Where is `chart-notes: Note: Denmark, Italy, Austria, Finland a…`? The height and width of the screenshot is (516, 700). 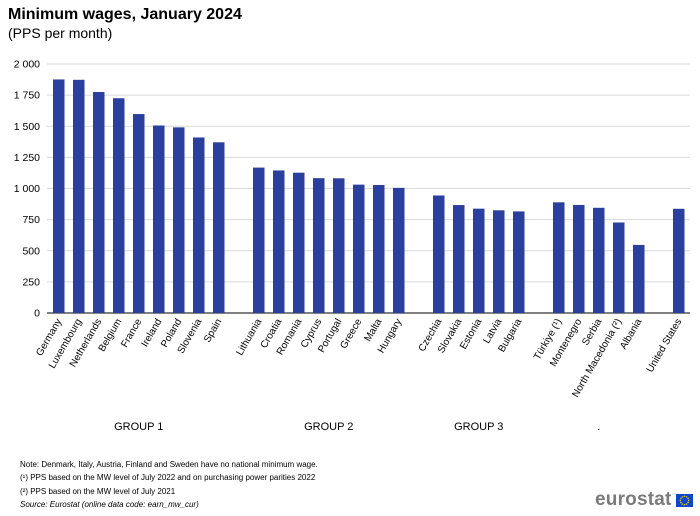
chart-notes: Note: Denmark, Italy, Austria, Finland a… is located at coordinates (169, 484).